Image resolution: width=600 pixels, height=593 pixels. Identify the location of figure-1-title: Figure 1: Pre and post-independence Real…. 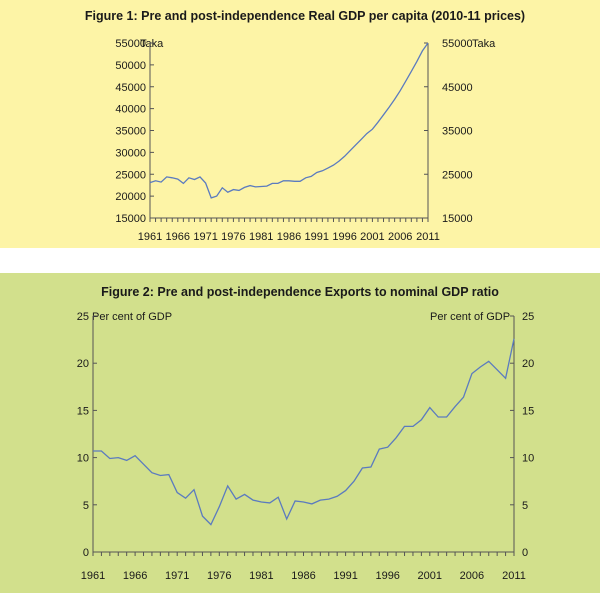
(305, 16).